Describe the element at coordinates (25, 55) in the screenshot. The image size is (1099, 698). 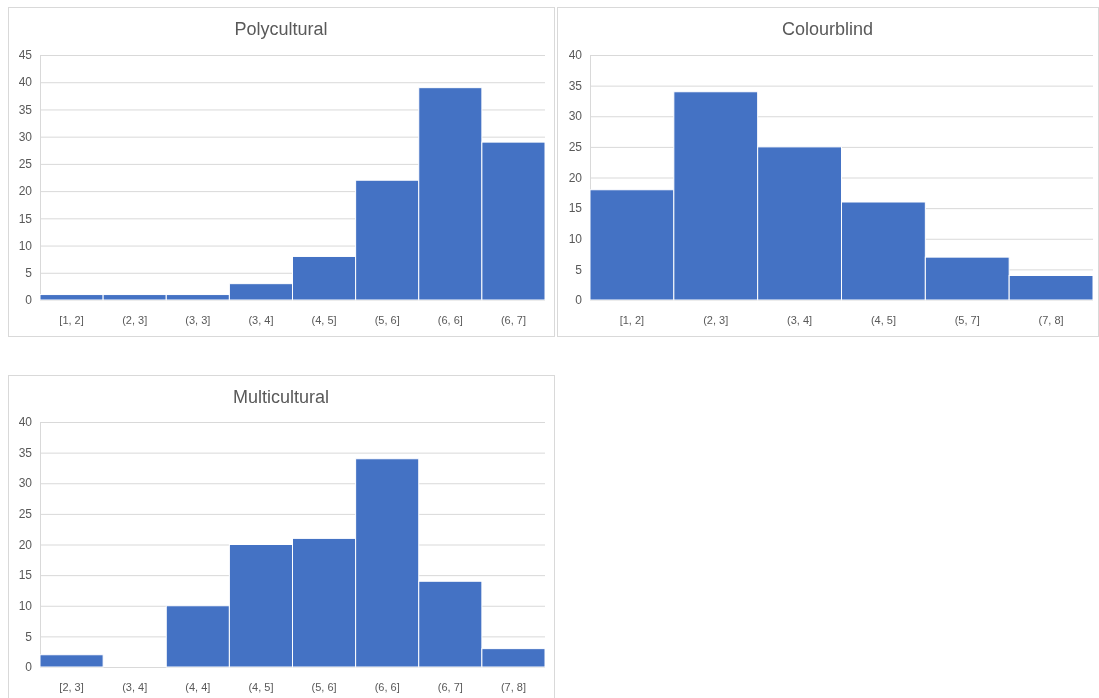
I see `y-tick-label: 45` at that location.